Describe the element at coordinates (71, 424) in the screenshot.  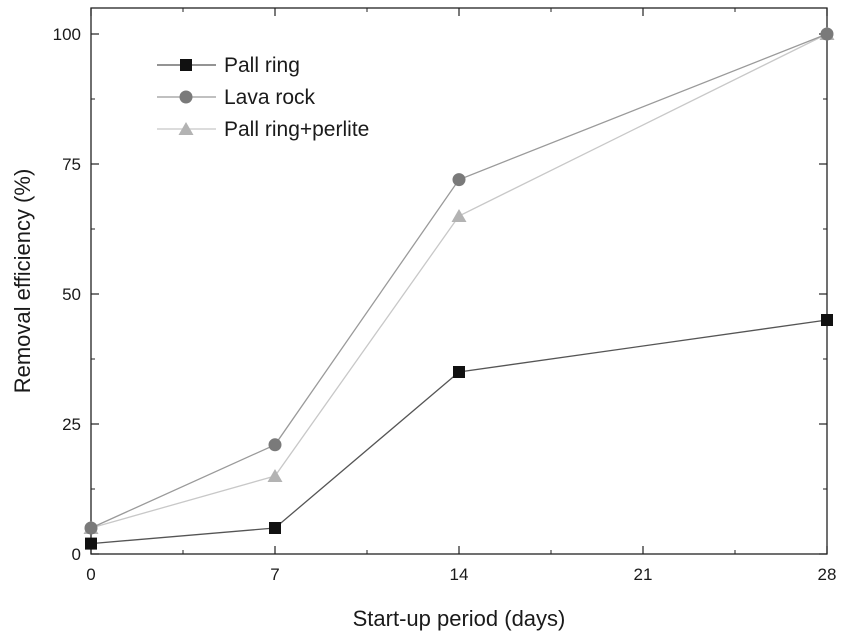
I see `y-tick-label: 25` at that location.